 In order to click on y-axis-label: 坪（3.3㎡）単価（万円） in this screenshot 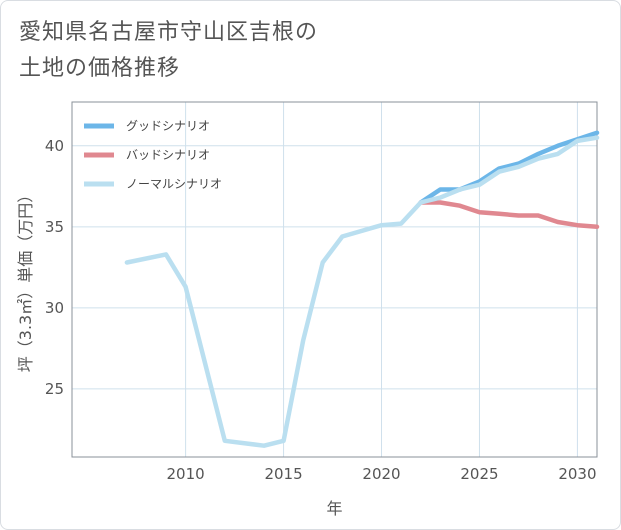, I will do `click(25, 279)`.